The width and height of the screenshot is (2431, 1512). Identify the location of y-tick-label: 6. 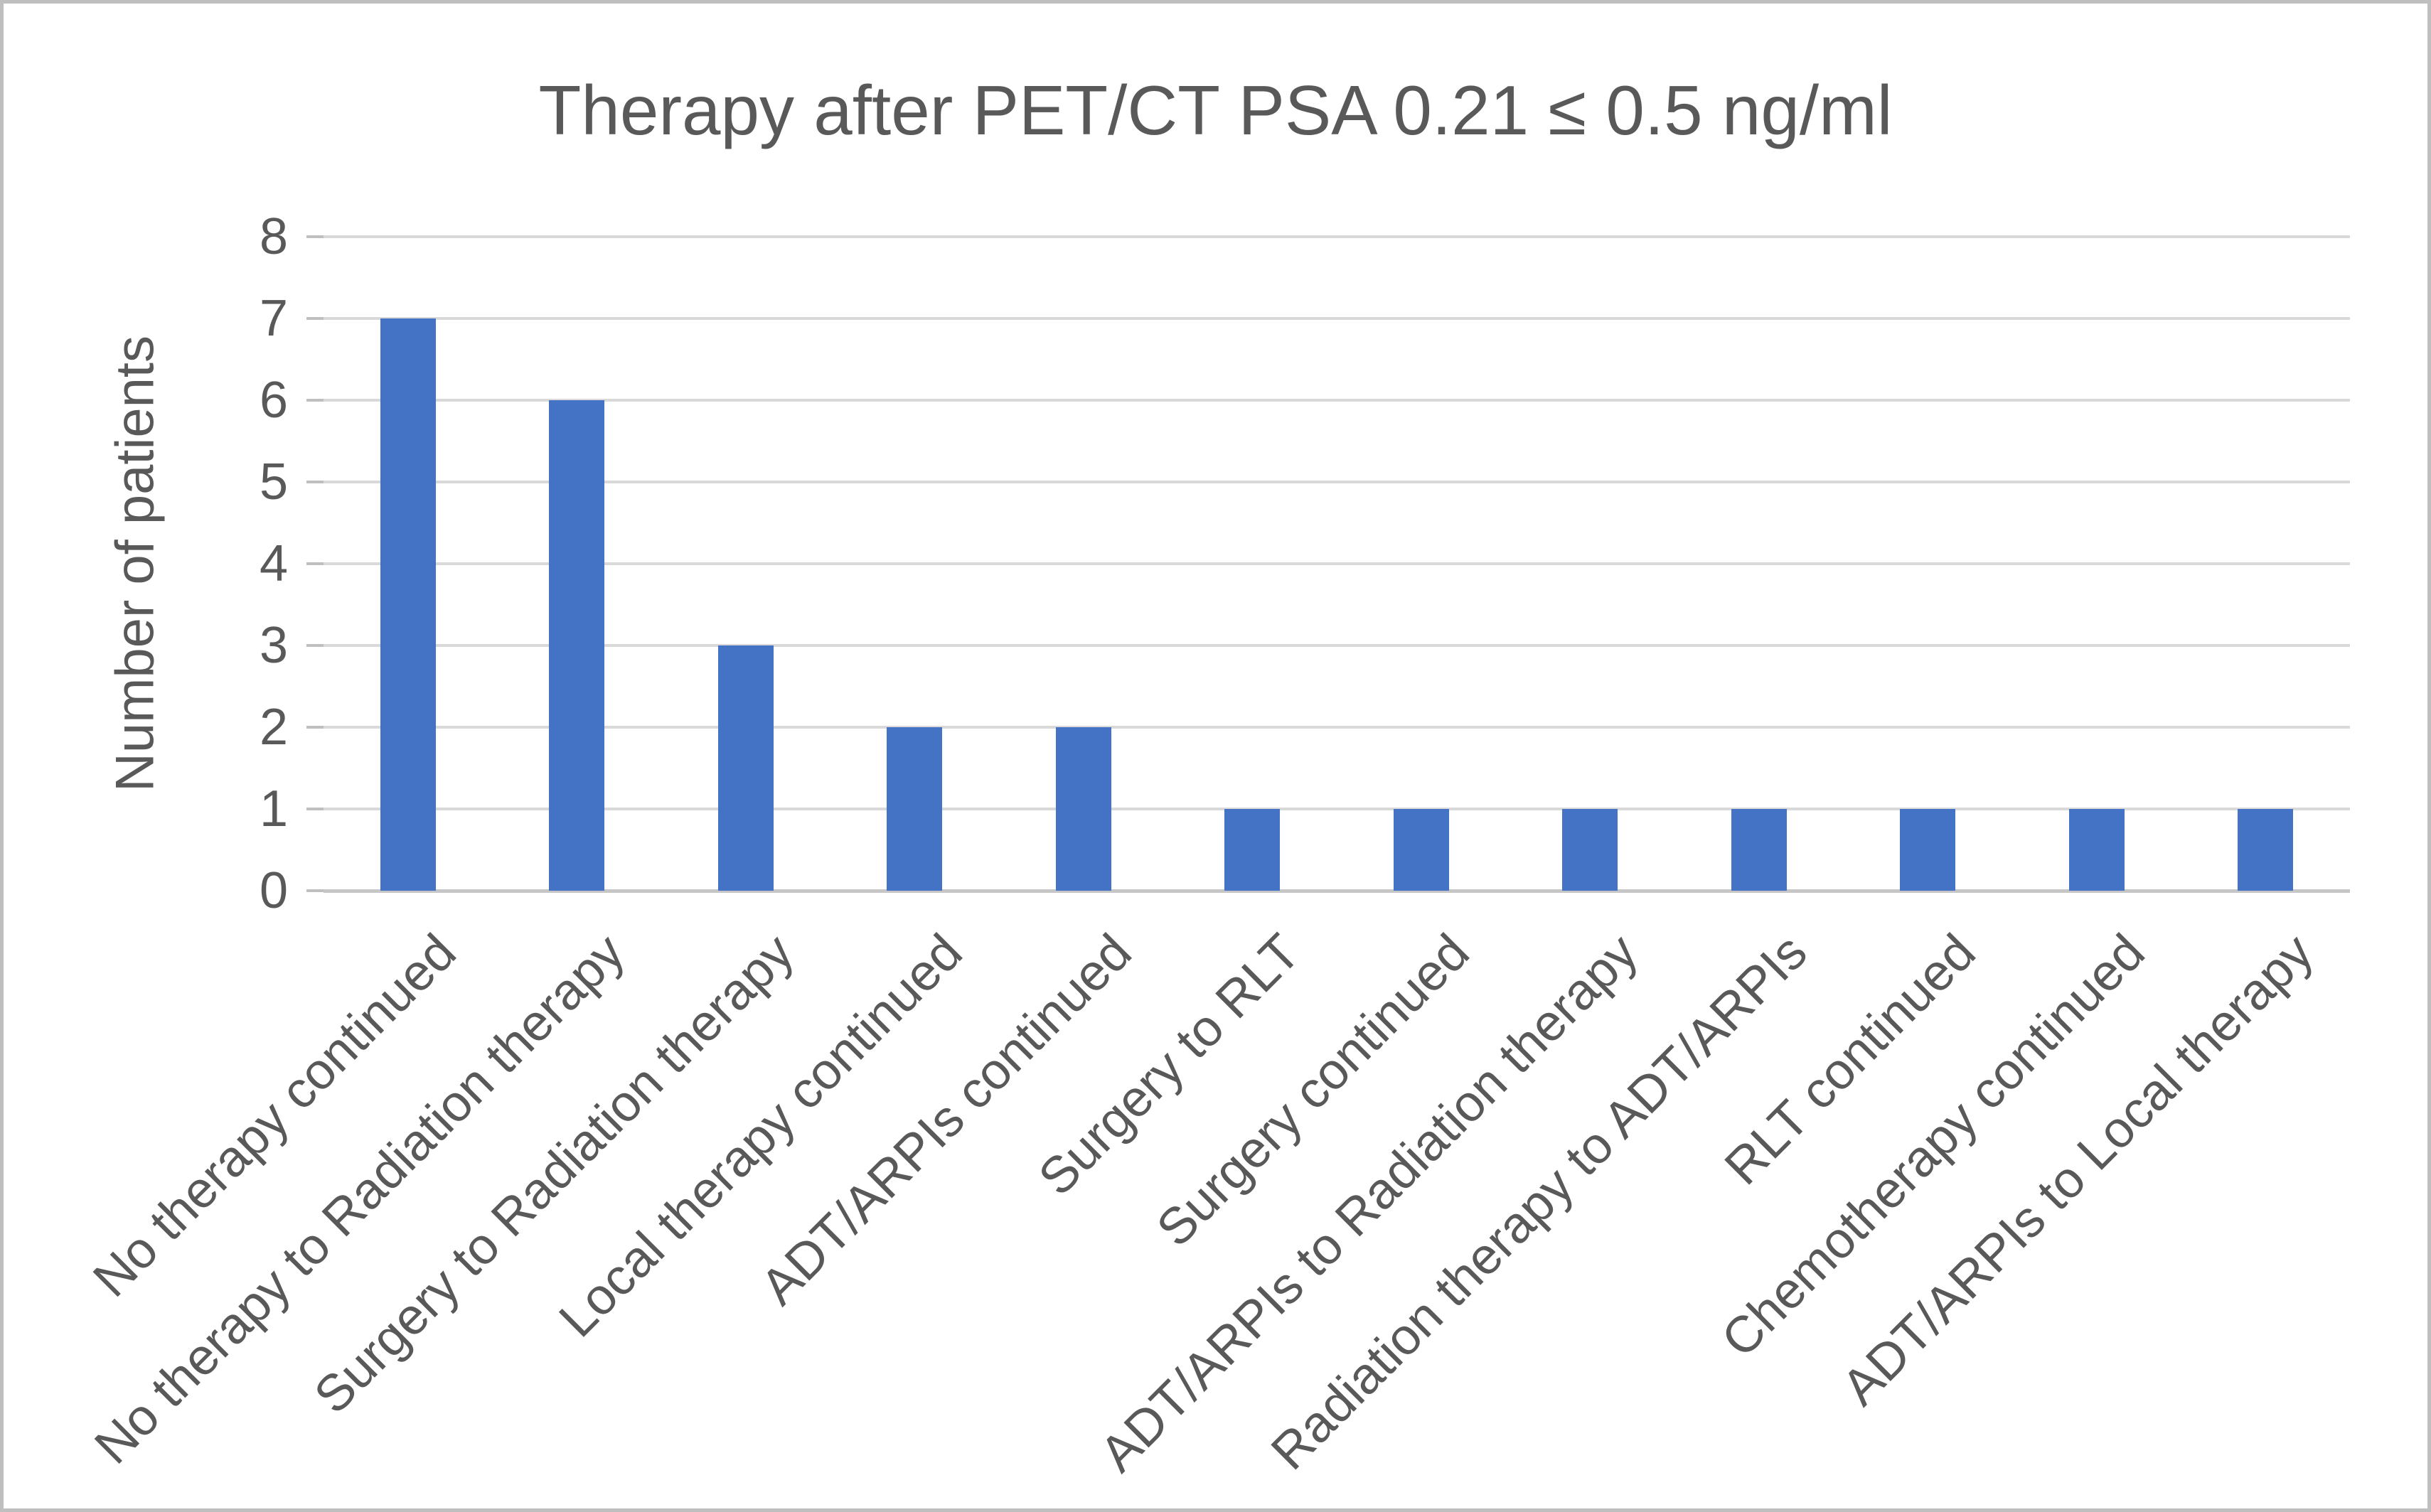
(273, 401).